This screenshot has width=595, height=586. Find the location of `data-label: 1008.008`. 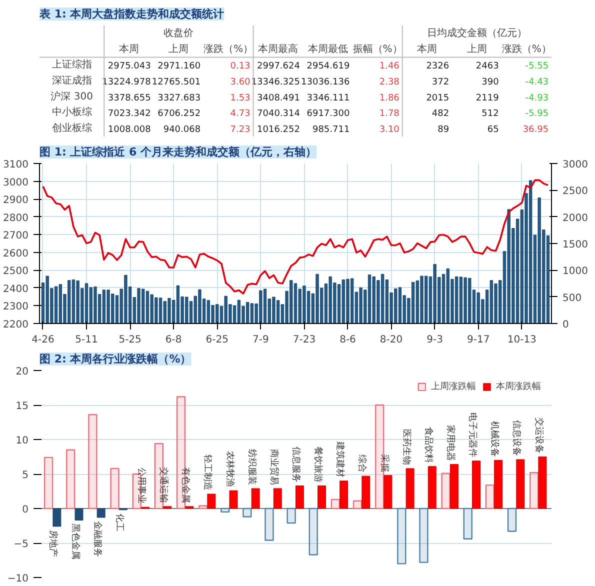

data-label: 1008.008 is located at coordinates (130, 130).